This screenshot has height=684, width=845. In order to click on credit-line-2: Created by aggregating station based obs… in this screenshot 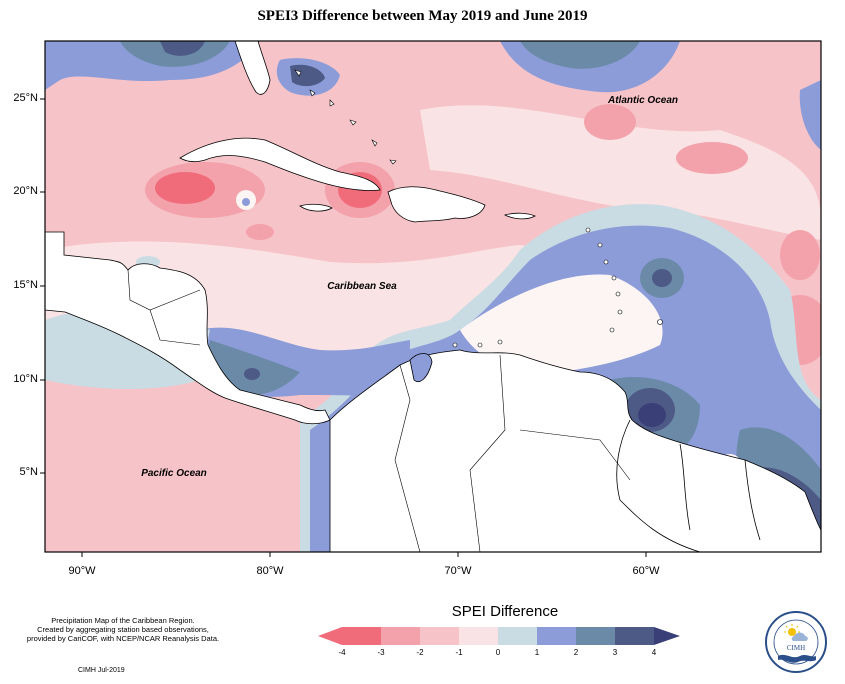, I will do `click(123, 629)`.